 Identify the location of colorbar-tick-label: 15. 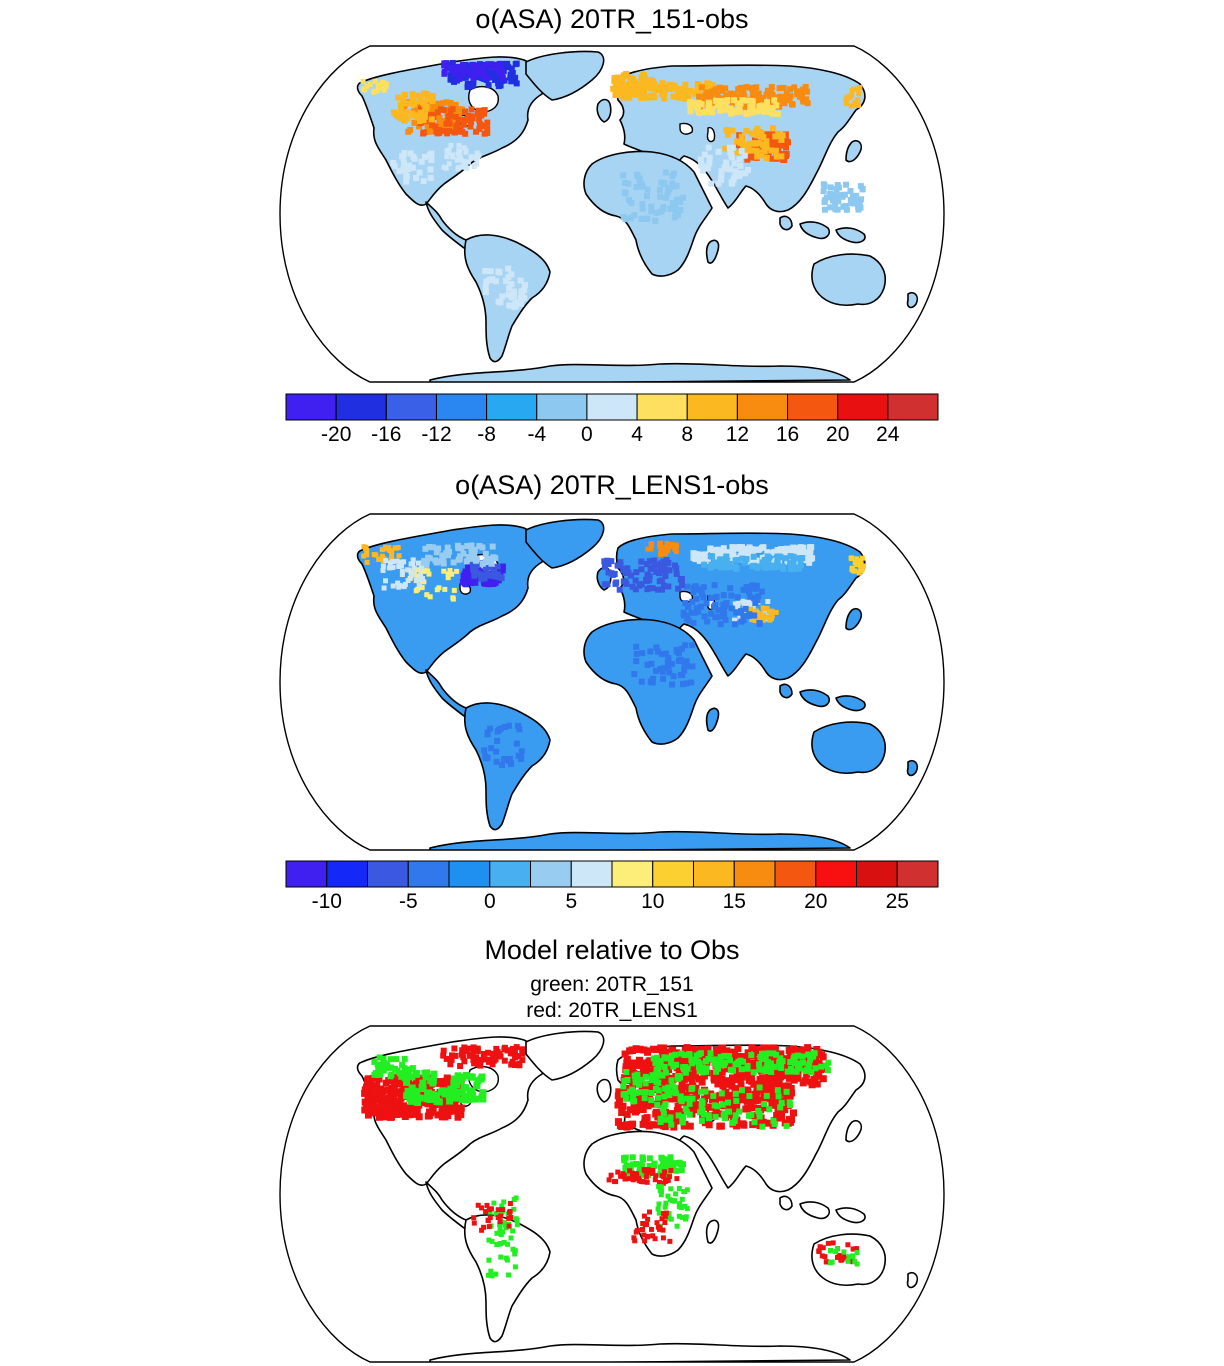
(734, 901).